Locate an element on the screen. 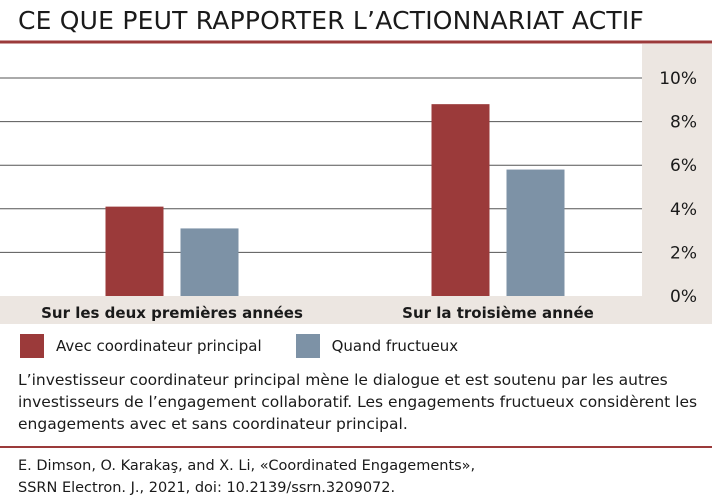  bar-series-2-third-year is located at coordinates (535, 232).